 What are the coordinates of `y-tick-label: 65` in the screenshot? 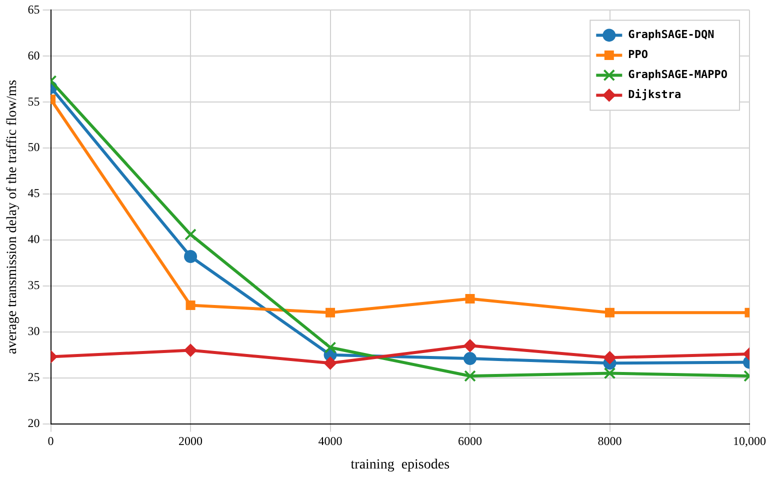 It's located at (34, 9).